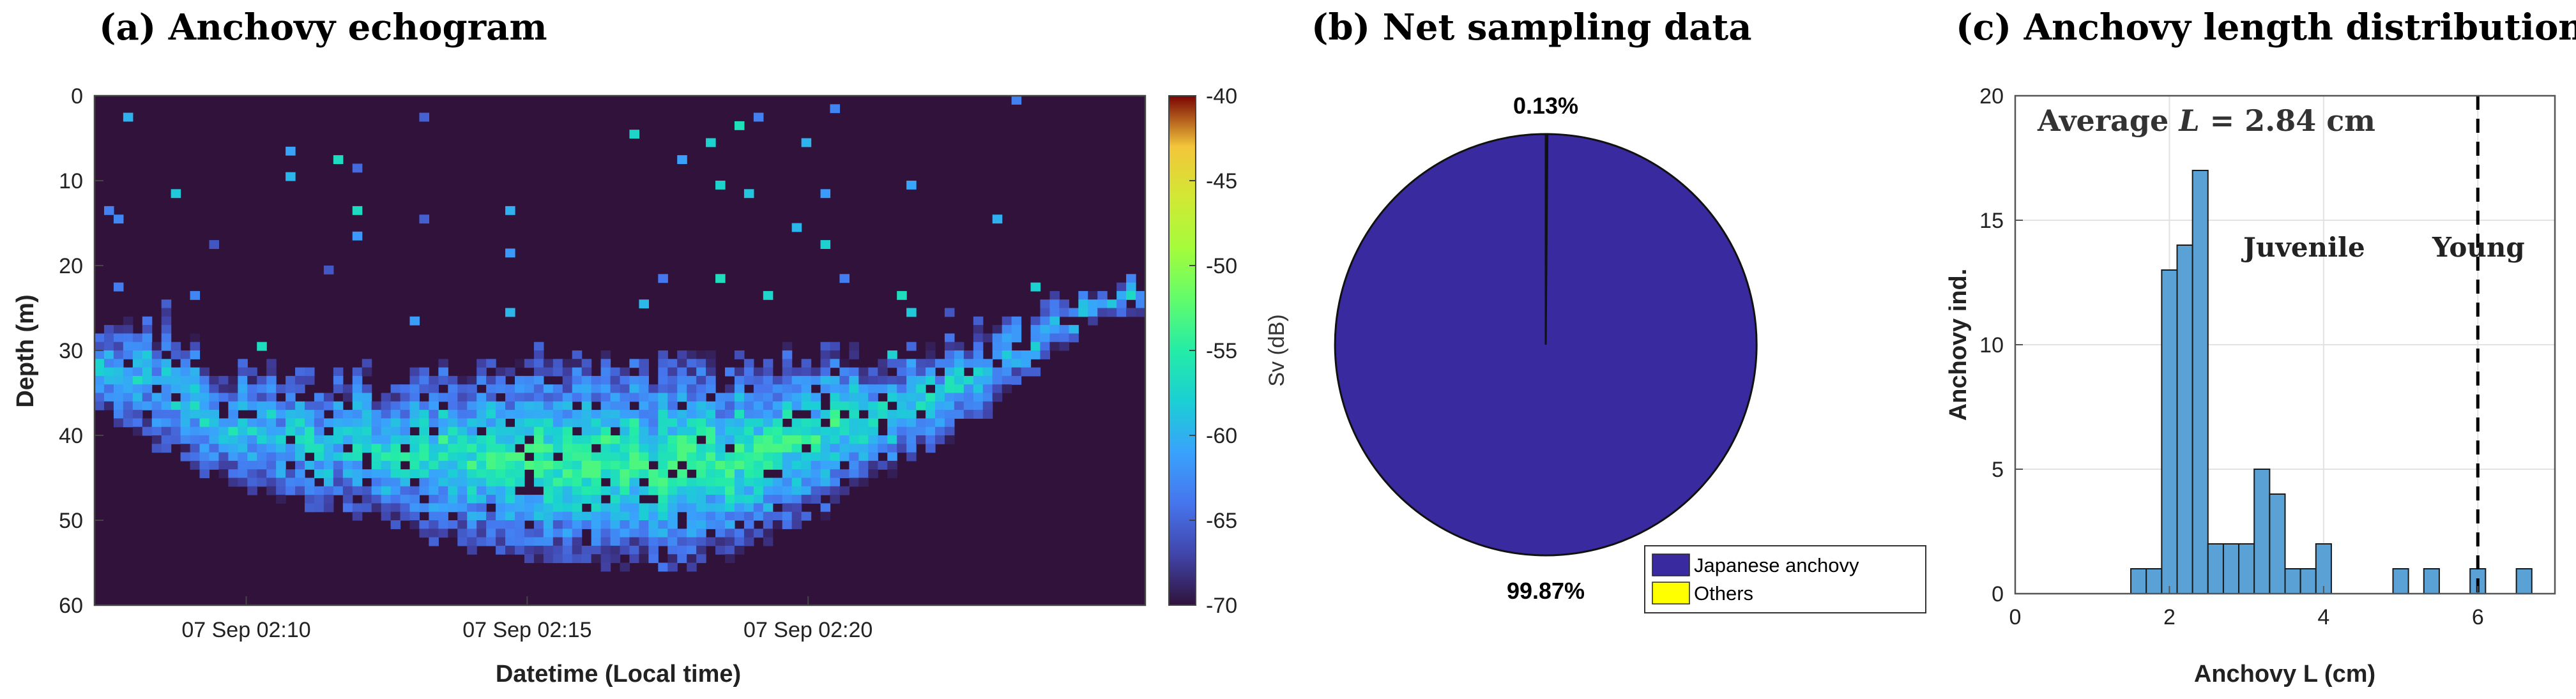 This screenshot has height=699, width=2576. Describe the element at coordinates (1213, 351) in the screenshot. I see `colorbar-ticks: -40-45-50-55-60-65-70` at that location.